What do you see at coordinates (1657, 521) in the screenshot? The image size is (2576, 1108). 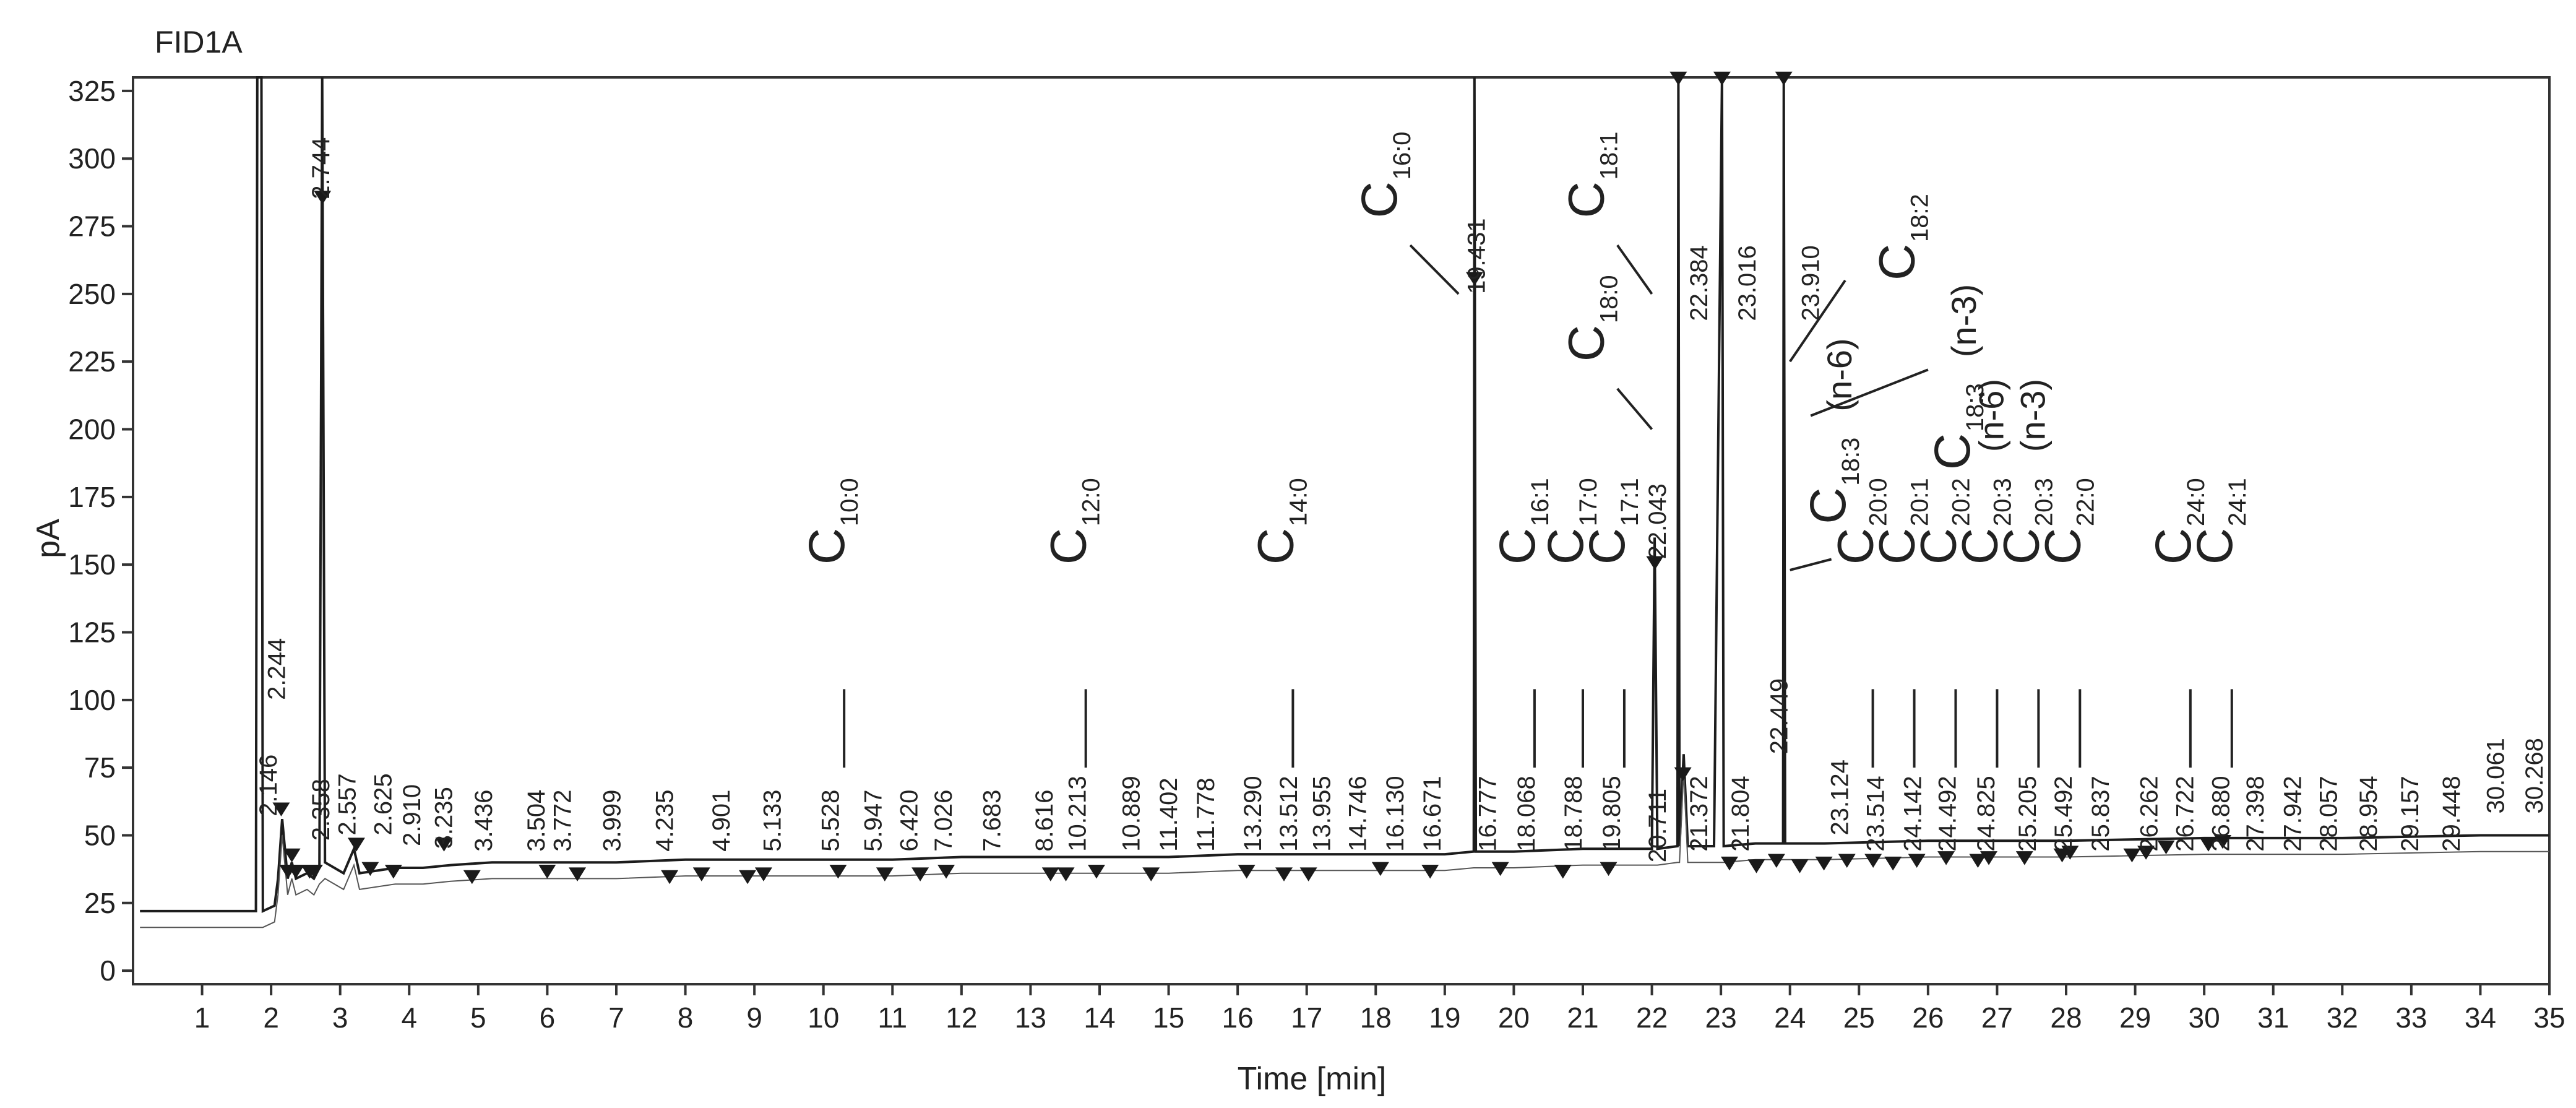 I see `retention-time-label: 22.043` at bounding box center [1657, 521].